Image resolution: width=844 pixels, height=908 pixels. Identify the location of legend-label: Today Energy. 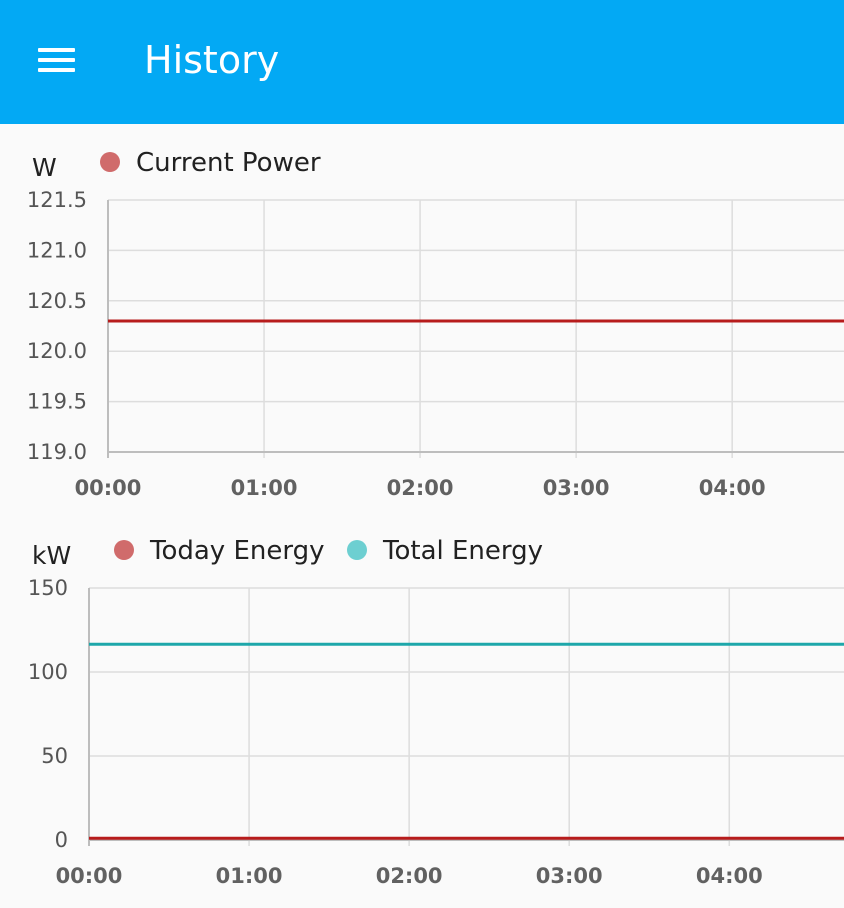
(236, 551).